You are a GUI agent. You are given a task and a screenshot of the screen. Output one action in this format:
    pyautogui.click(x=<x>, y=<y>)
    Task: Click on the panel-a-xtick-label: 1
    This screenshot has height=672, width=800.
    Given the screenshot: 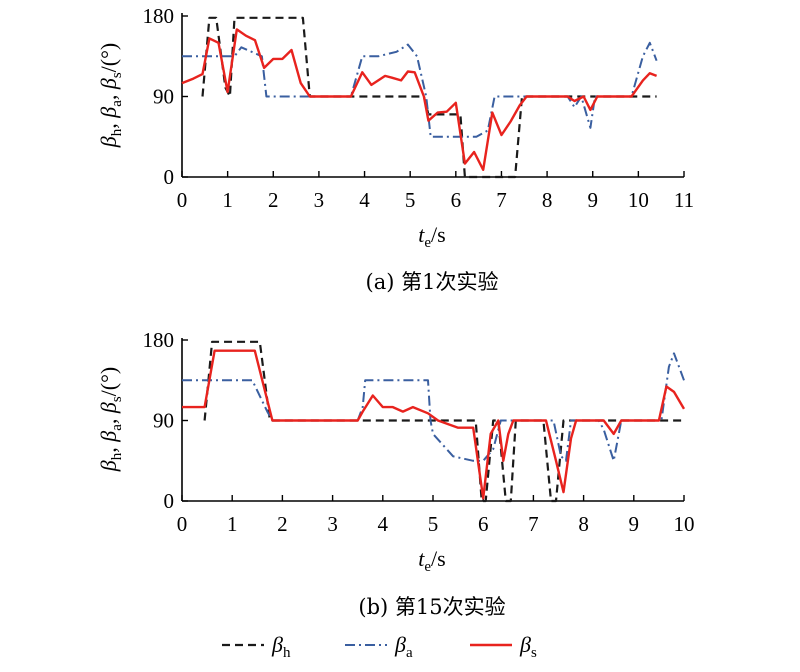 What is the action you would take?
    pyautogui.click(x=227, y=200)
    